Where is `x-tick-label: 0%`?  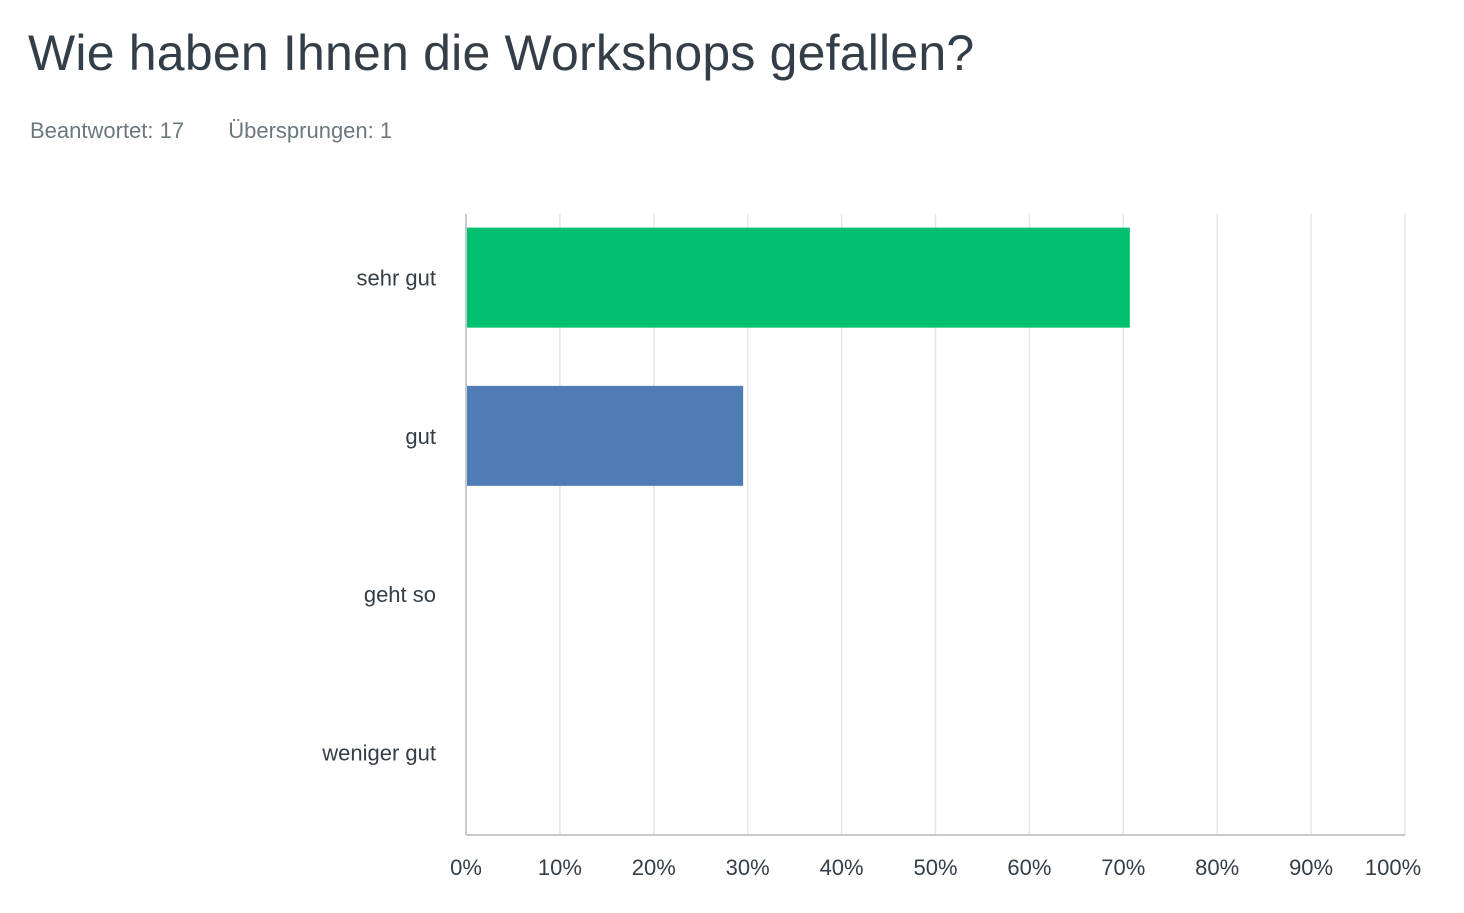
x-tick-label: 0% is located at coordinates (466, 867).